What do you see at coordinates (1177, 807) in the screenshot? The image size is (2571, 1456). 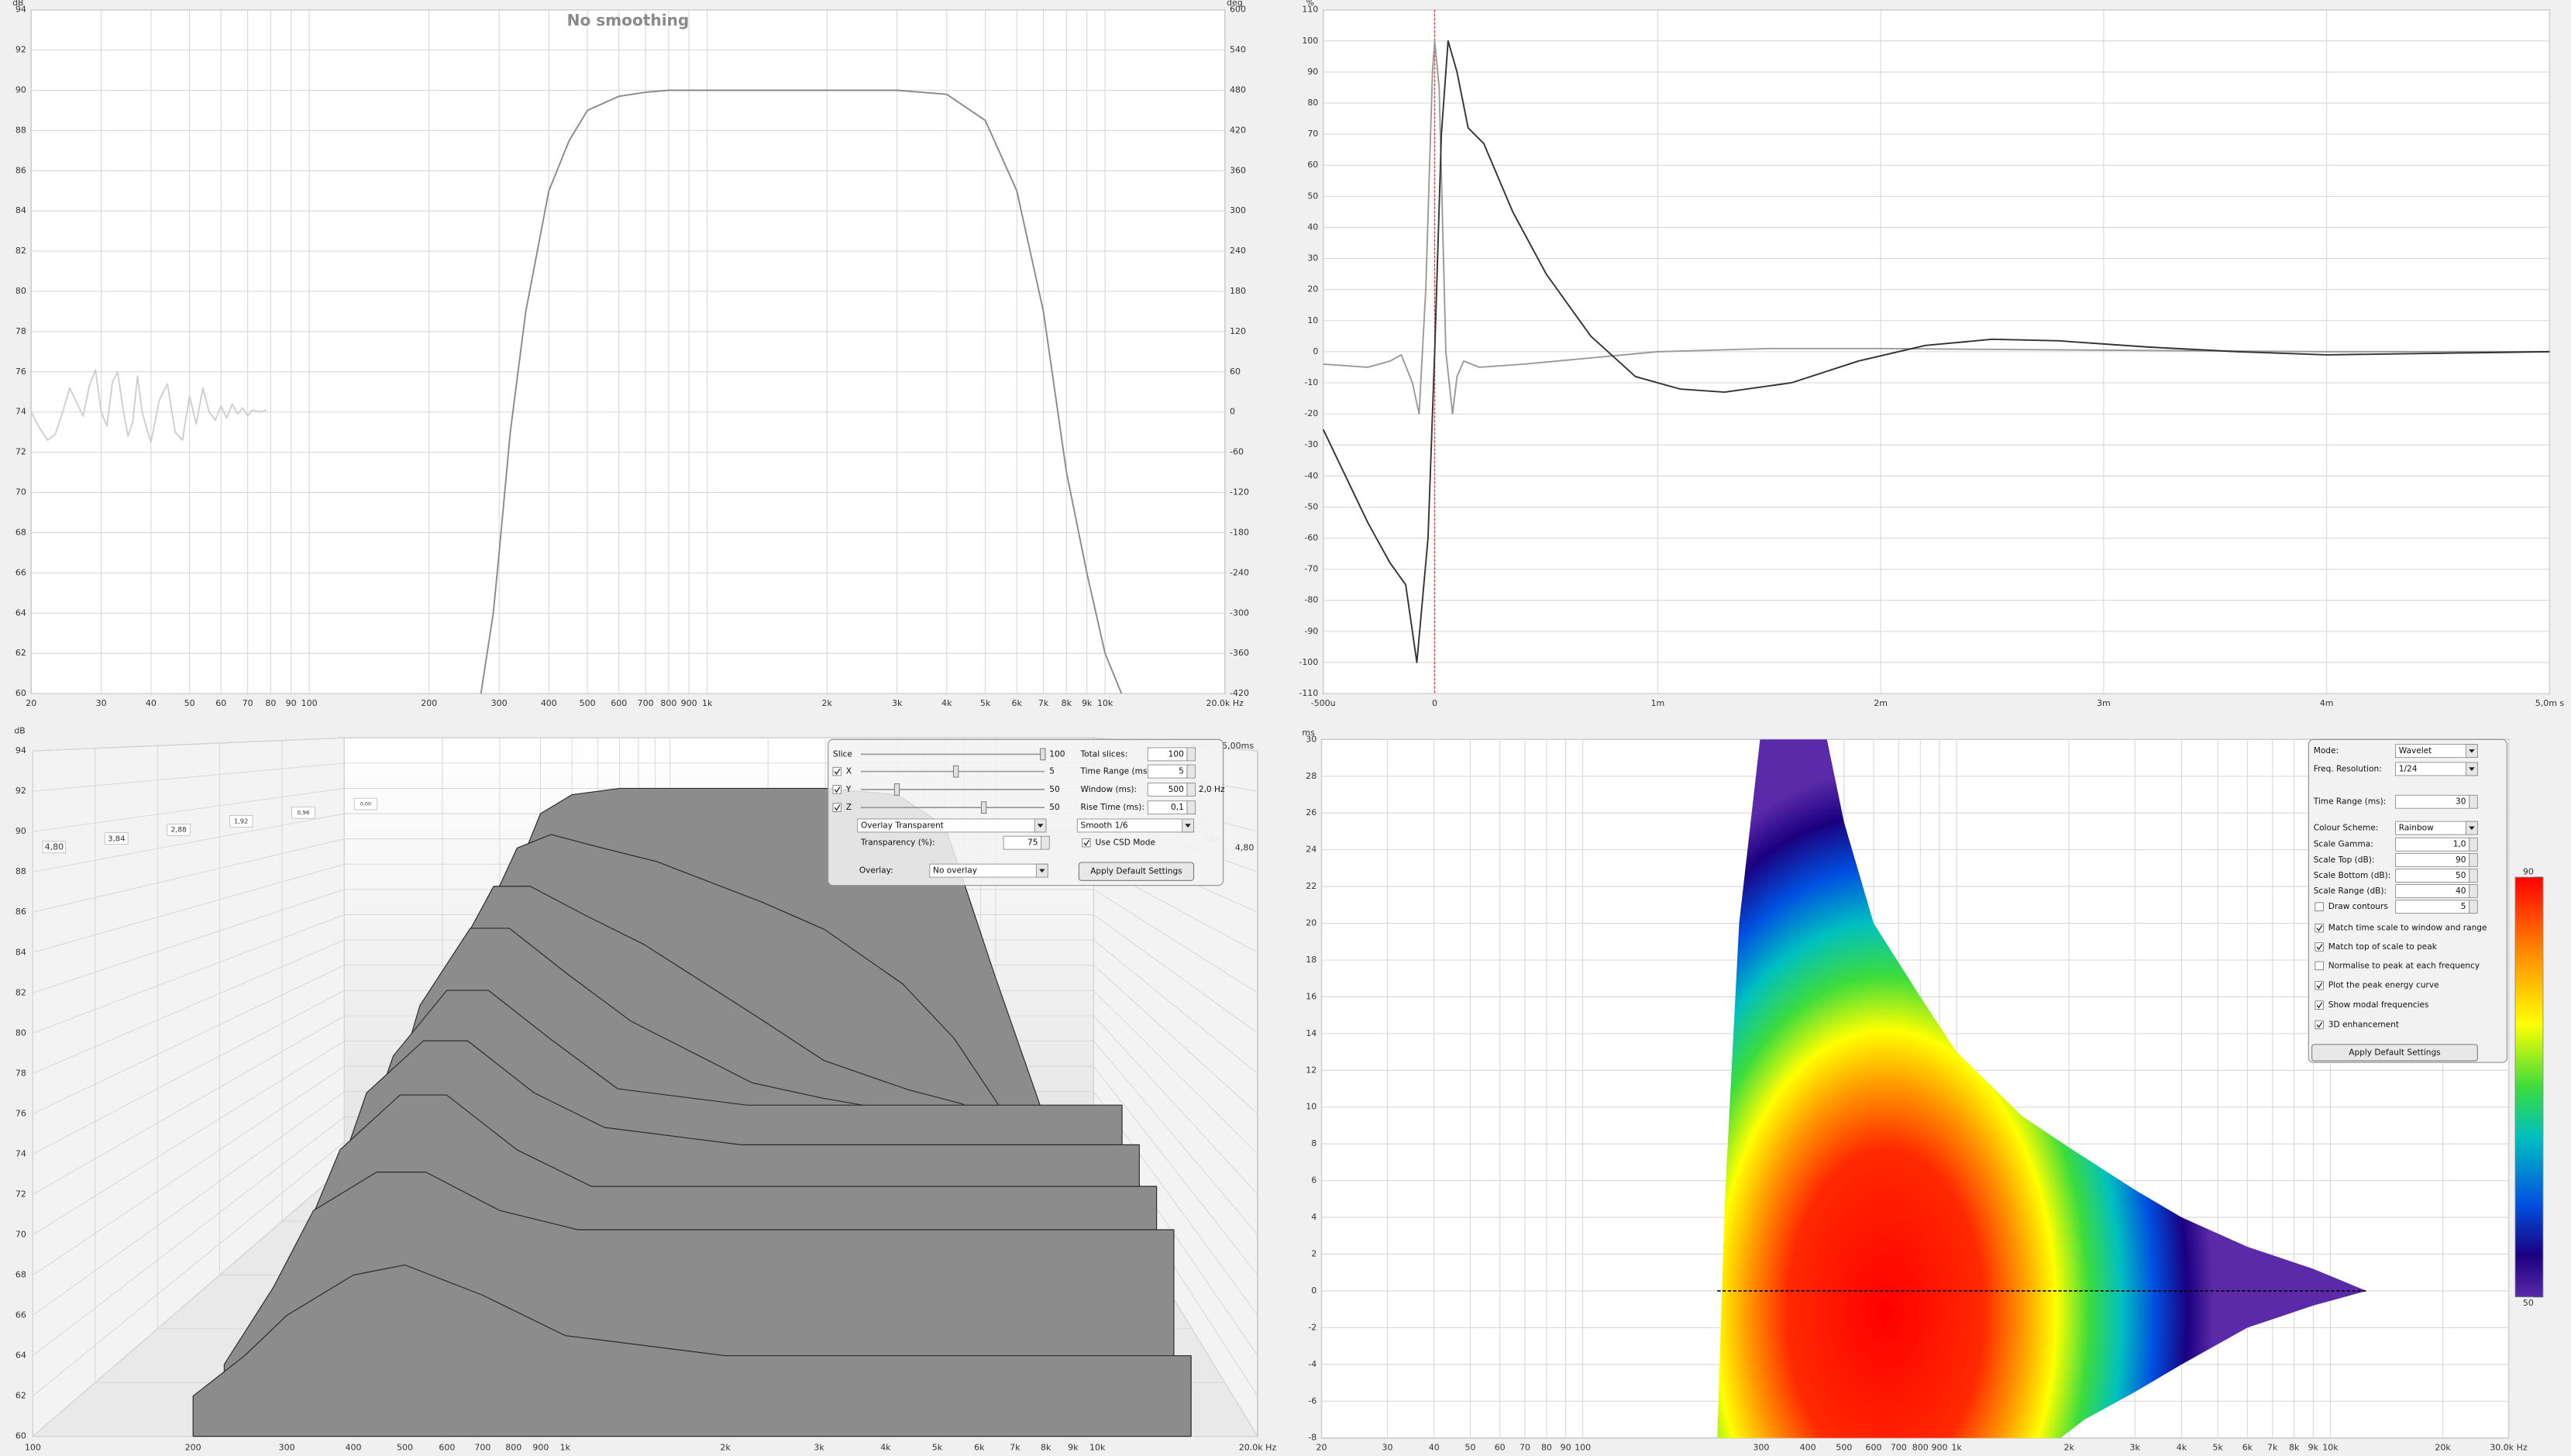 I see `number-value: 0,1` at bounding box center [1177, 807].